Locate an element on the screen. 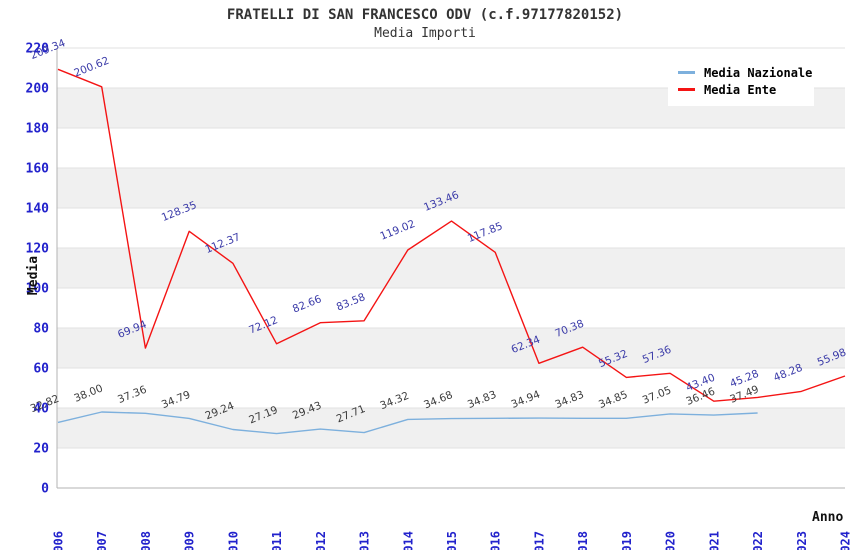  chart-subtitle: Media Importi is located at coordinates (425, 33).